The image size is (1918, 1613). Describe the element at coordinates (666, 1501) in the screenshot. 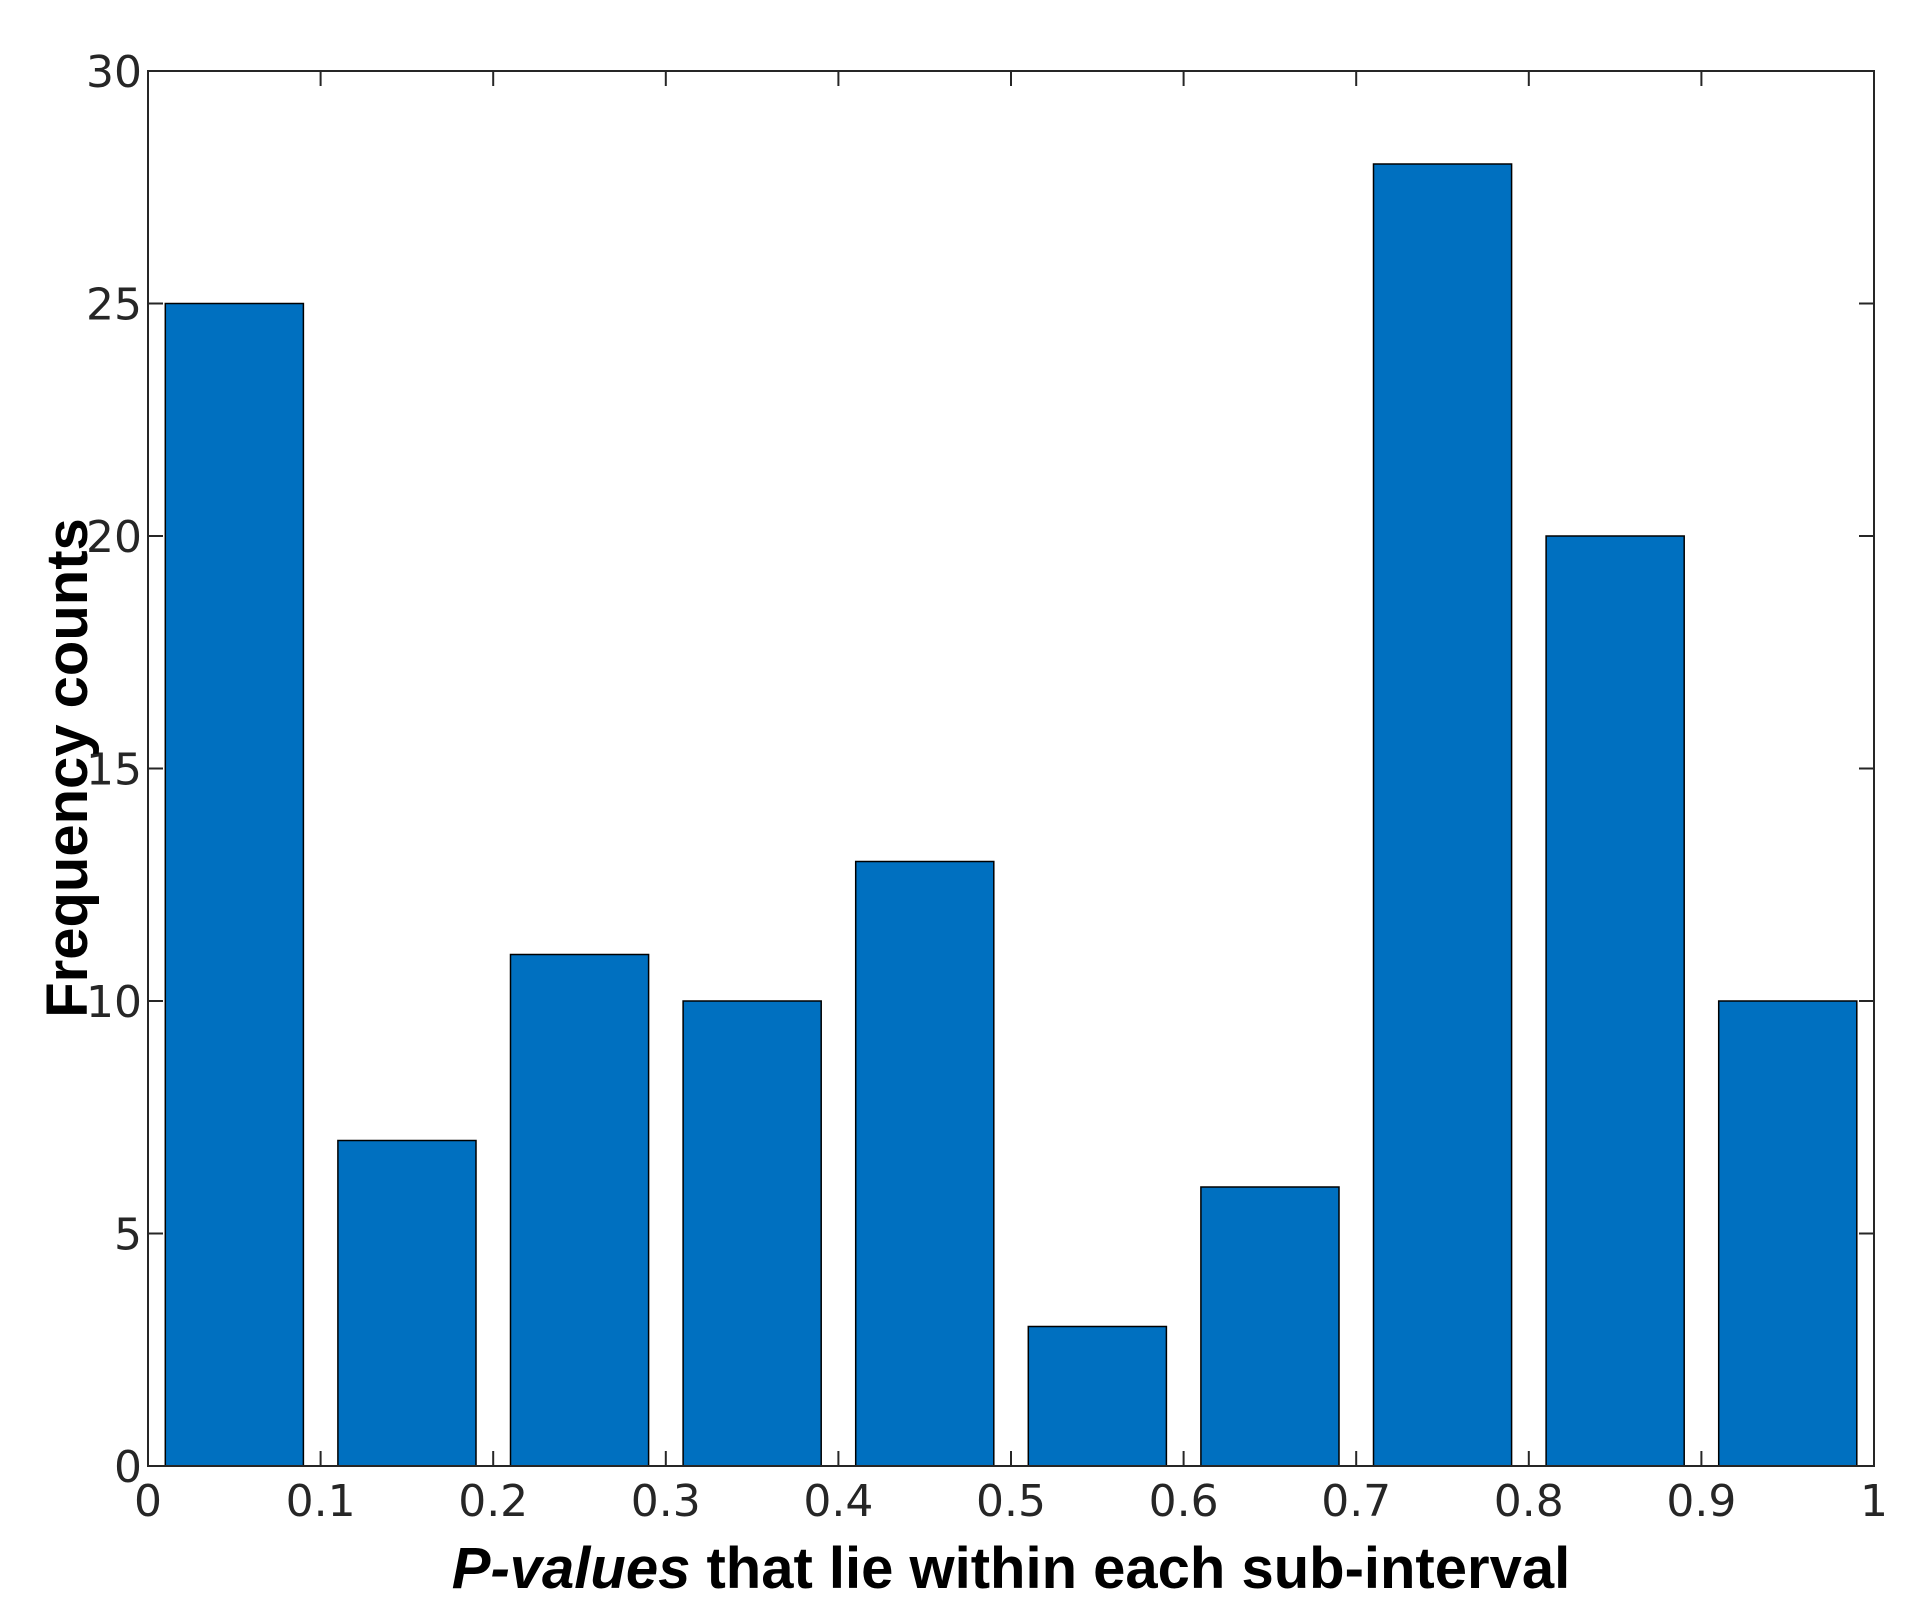

I see `x-tick-label: 0.3` at that location.